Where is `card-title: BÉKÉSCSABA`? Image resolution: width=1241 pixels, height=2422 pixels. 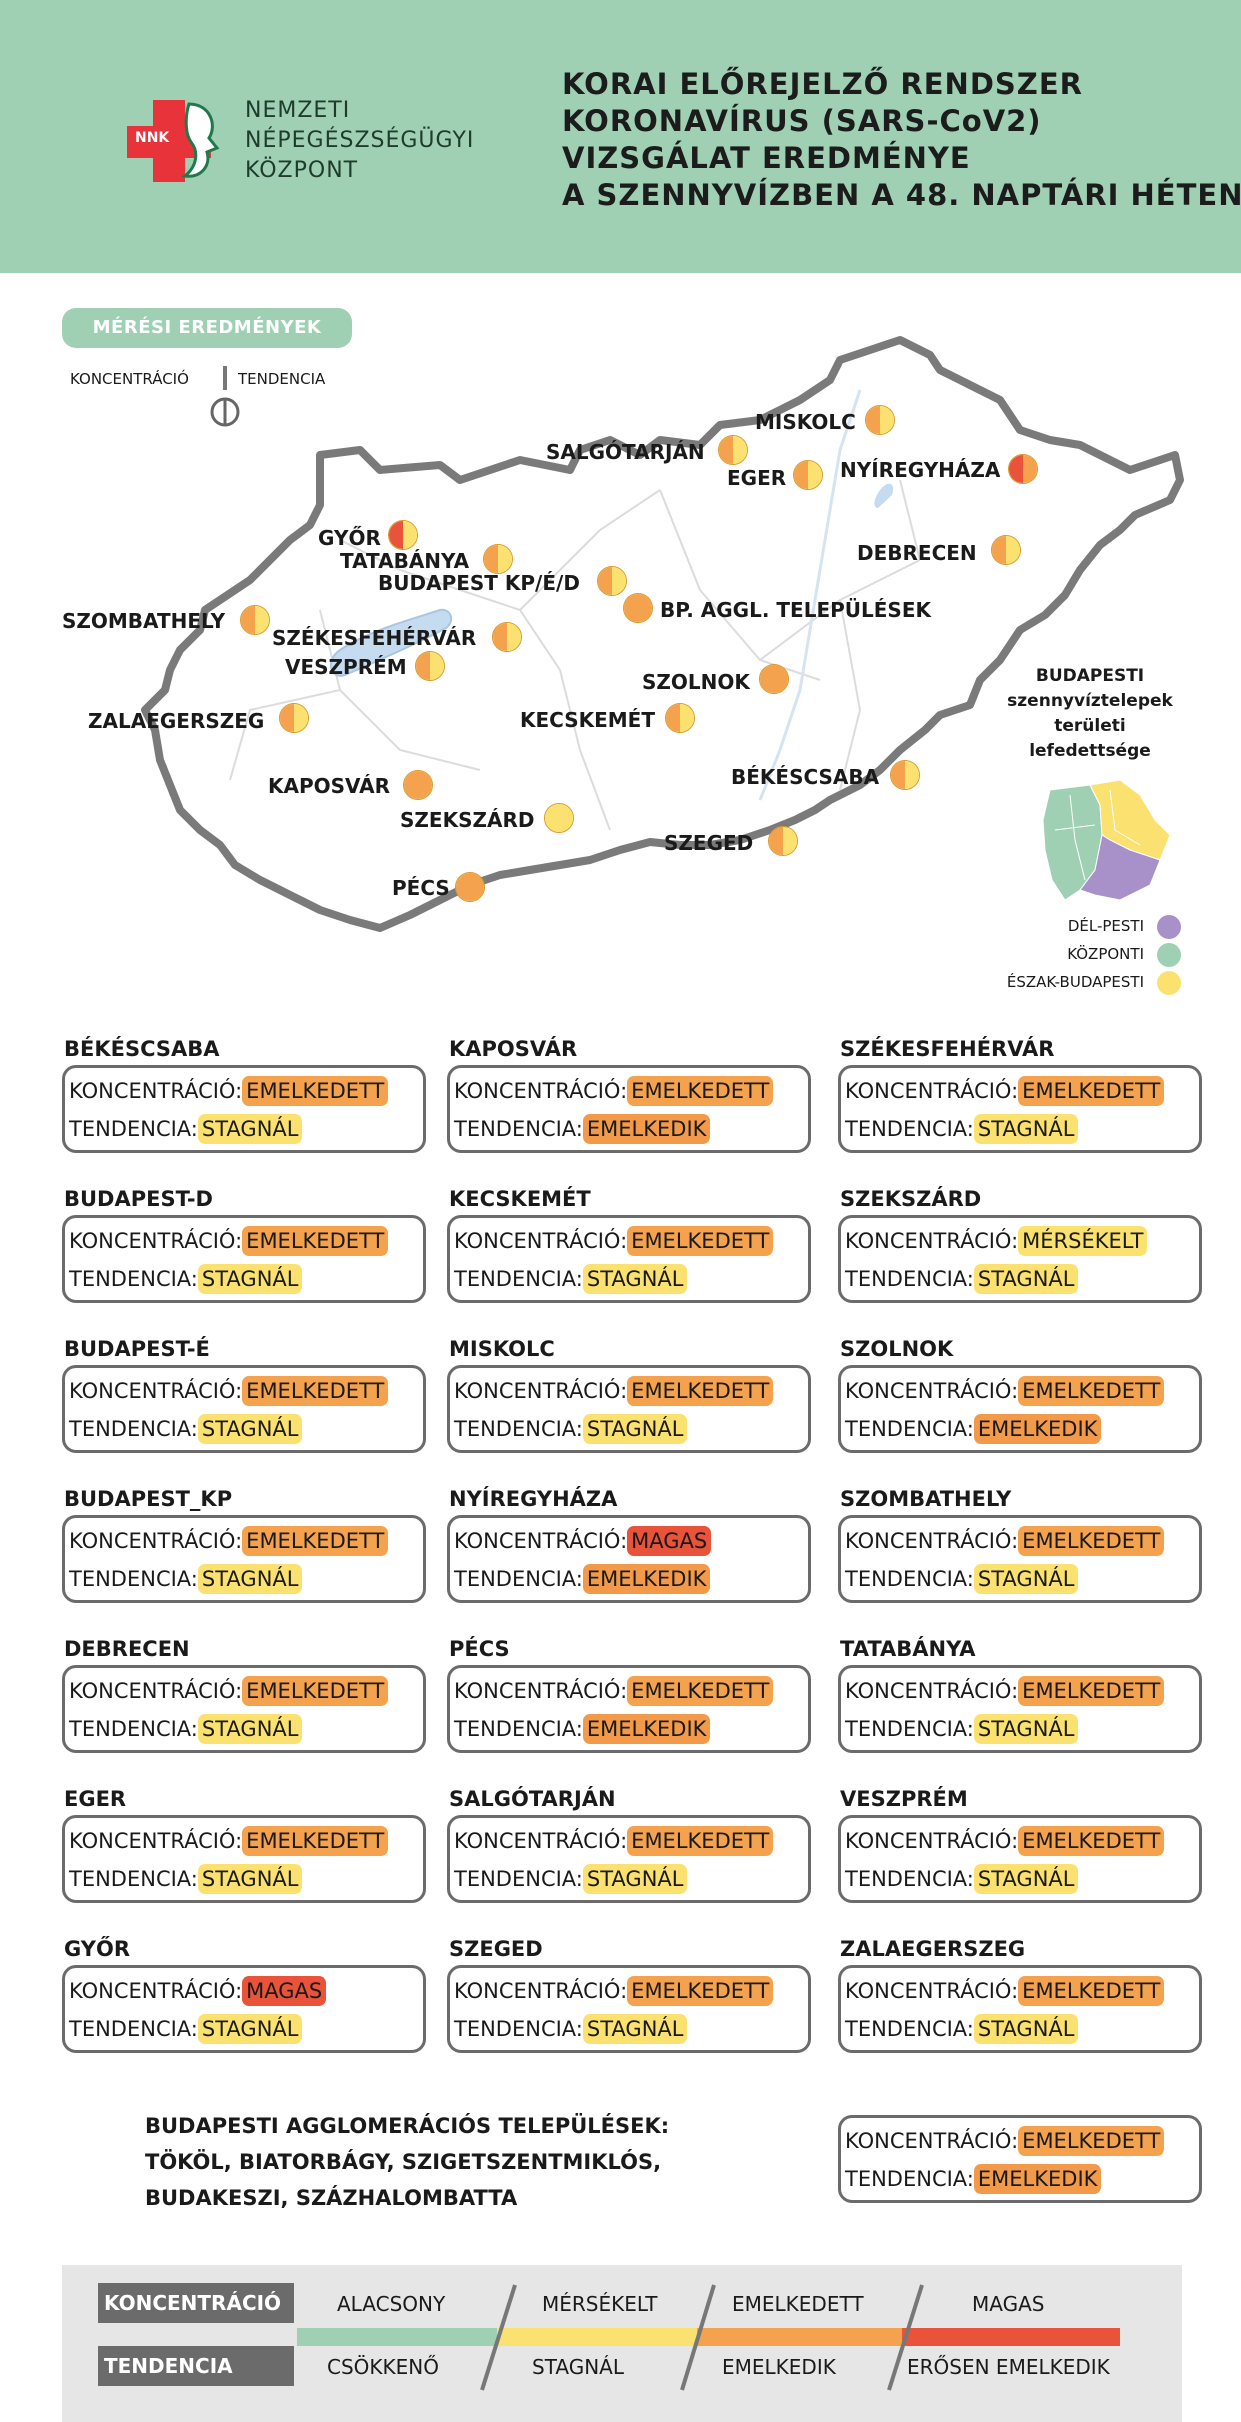 card-title: BÉKÉSCSABA is located at coordinates (142, 1049).